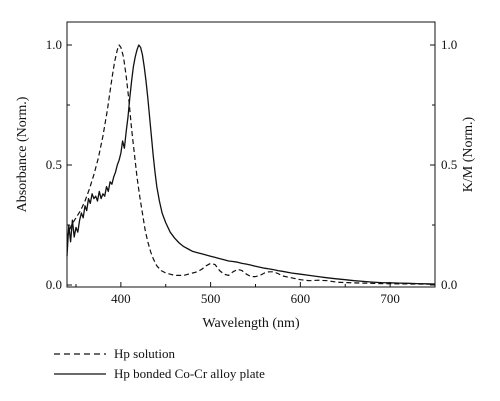 The height and width of the screenshot is (401, 500). What do you see at coordinates (145, 353) in the screenshot?
I see `legend-label-hp-solution: Hp solution` at bounding box center [145, 353].